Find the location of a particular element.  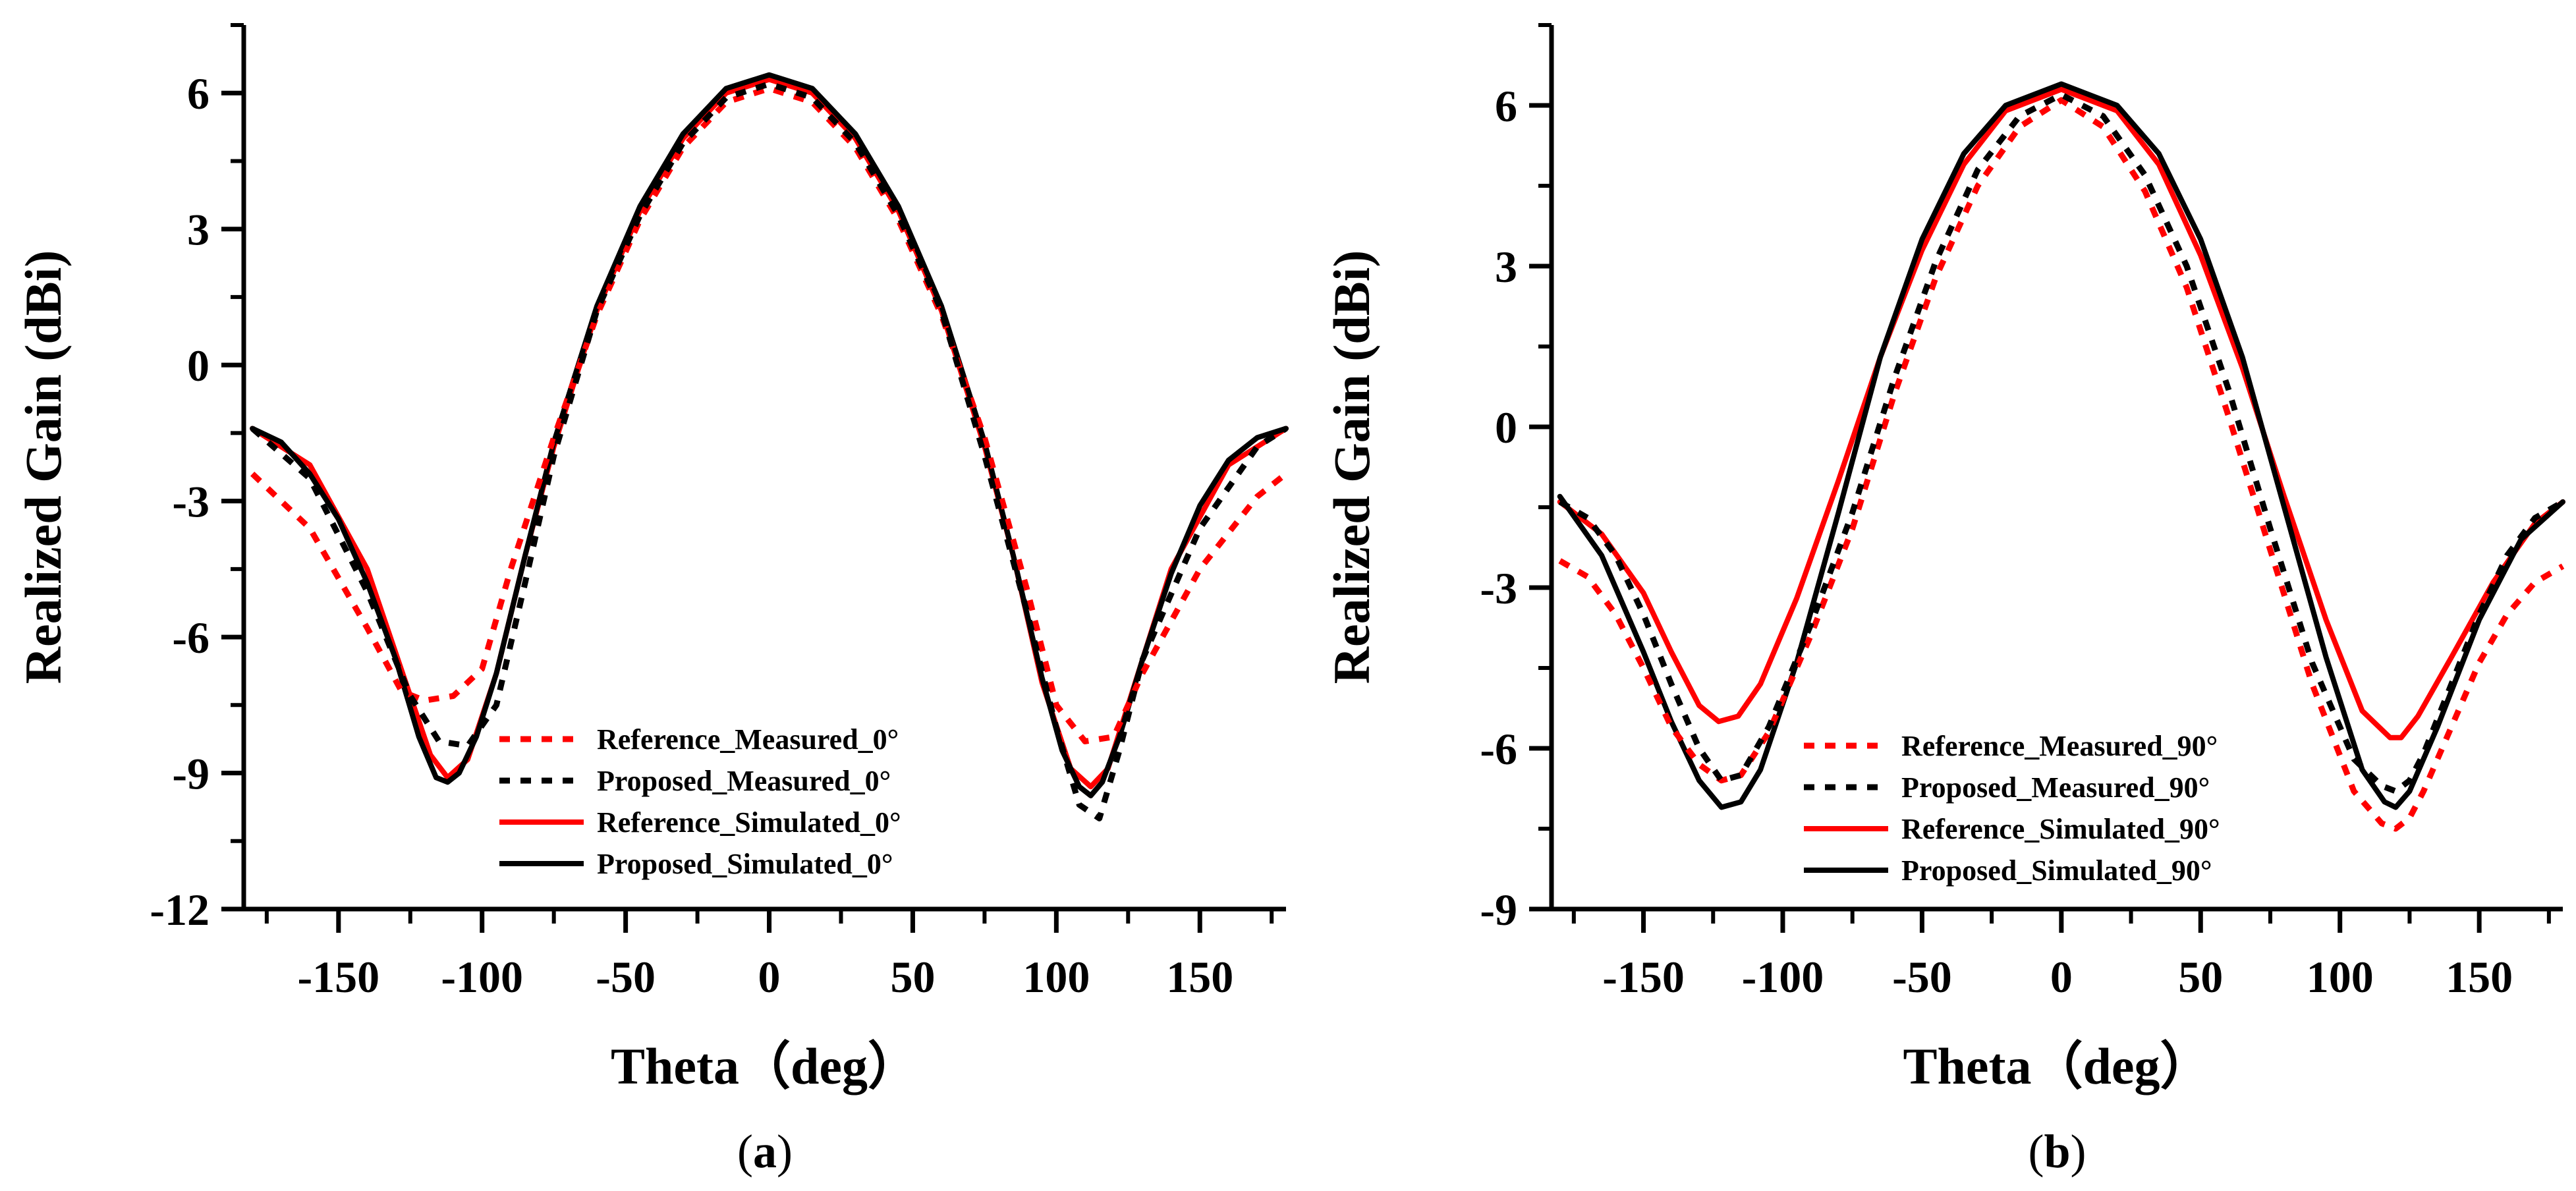

panel-label-letter: a is located at coordinates (765, 1151).